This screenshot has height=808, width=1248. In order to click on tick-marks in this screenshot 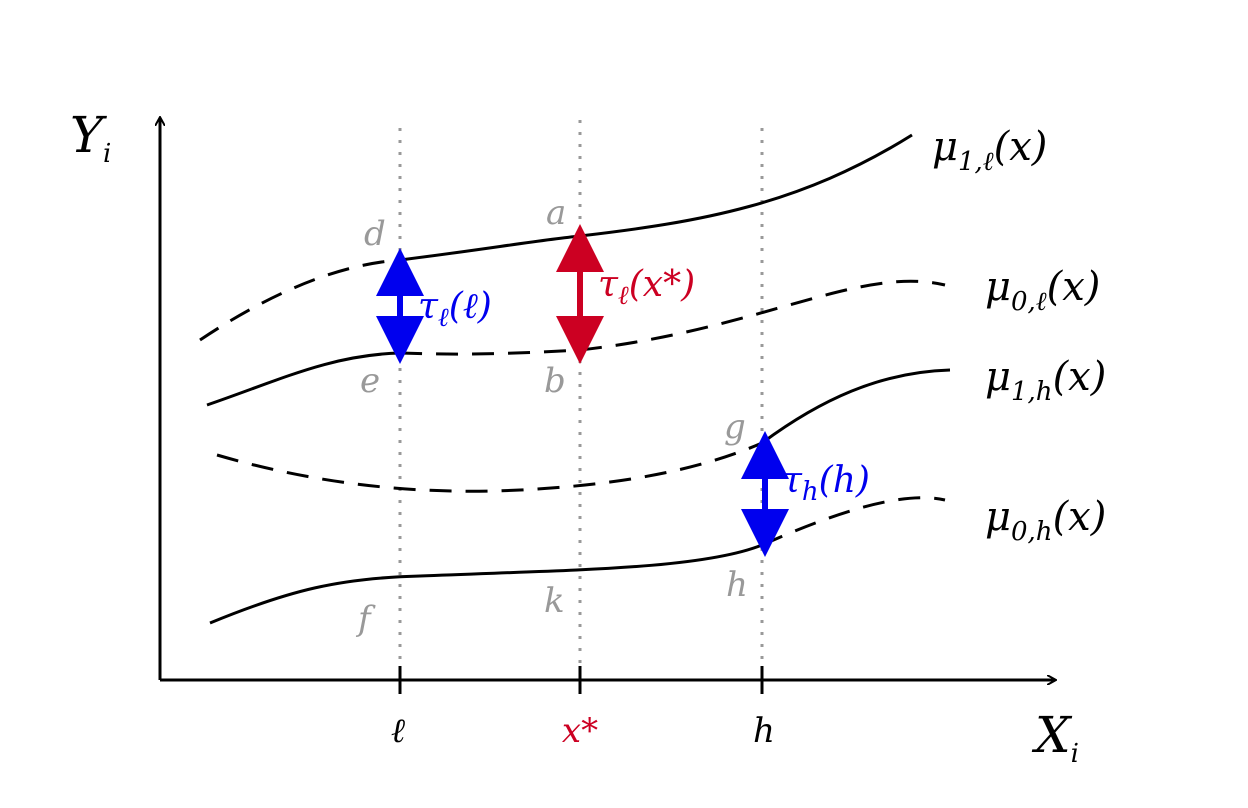, I will do `click(581, 680)`.